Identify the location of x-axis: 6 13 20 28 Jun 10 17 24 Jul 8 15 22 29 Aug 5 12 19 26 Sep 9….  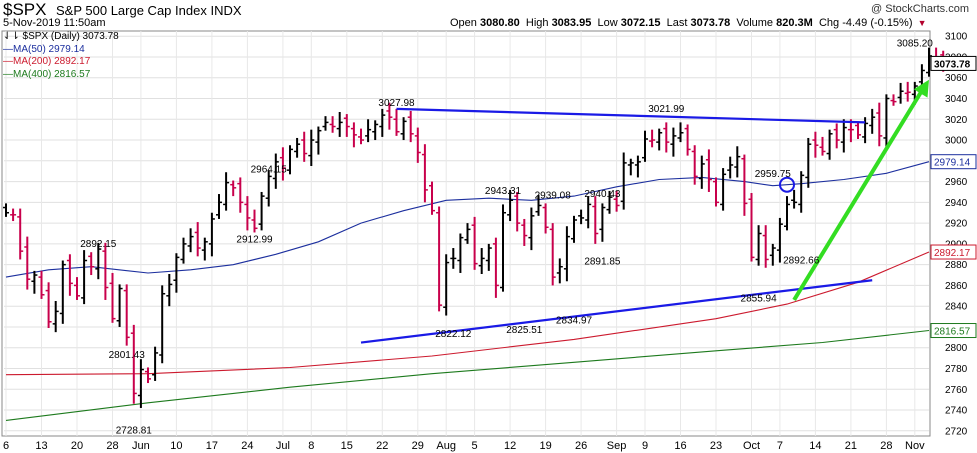
(464, 446).